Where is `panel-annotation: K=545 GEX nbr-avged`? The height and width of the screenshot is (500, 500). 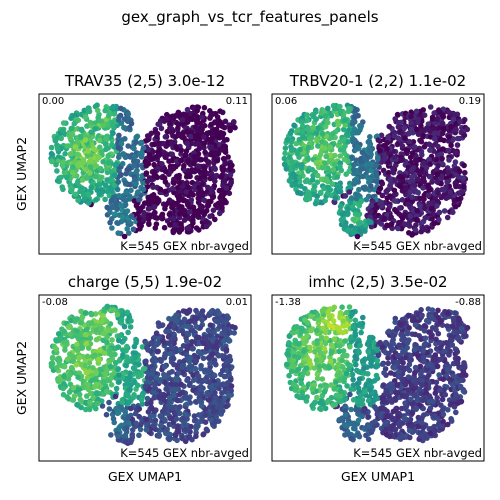
panel-annotation: K=545 GEX nbr-avged is located at coordinates (184, 246).